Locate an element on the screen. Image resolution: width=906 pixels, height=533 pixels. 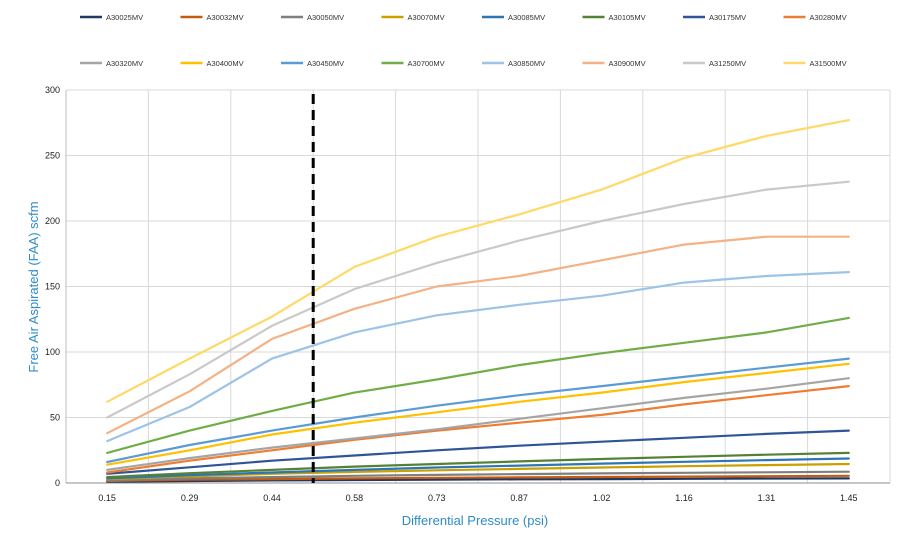
series-line-a30085mv is located at coordinates (478, 468).